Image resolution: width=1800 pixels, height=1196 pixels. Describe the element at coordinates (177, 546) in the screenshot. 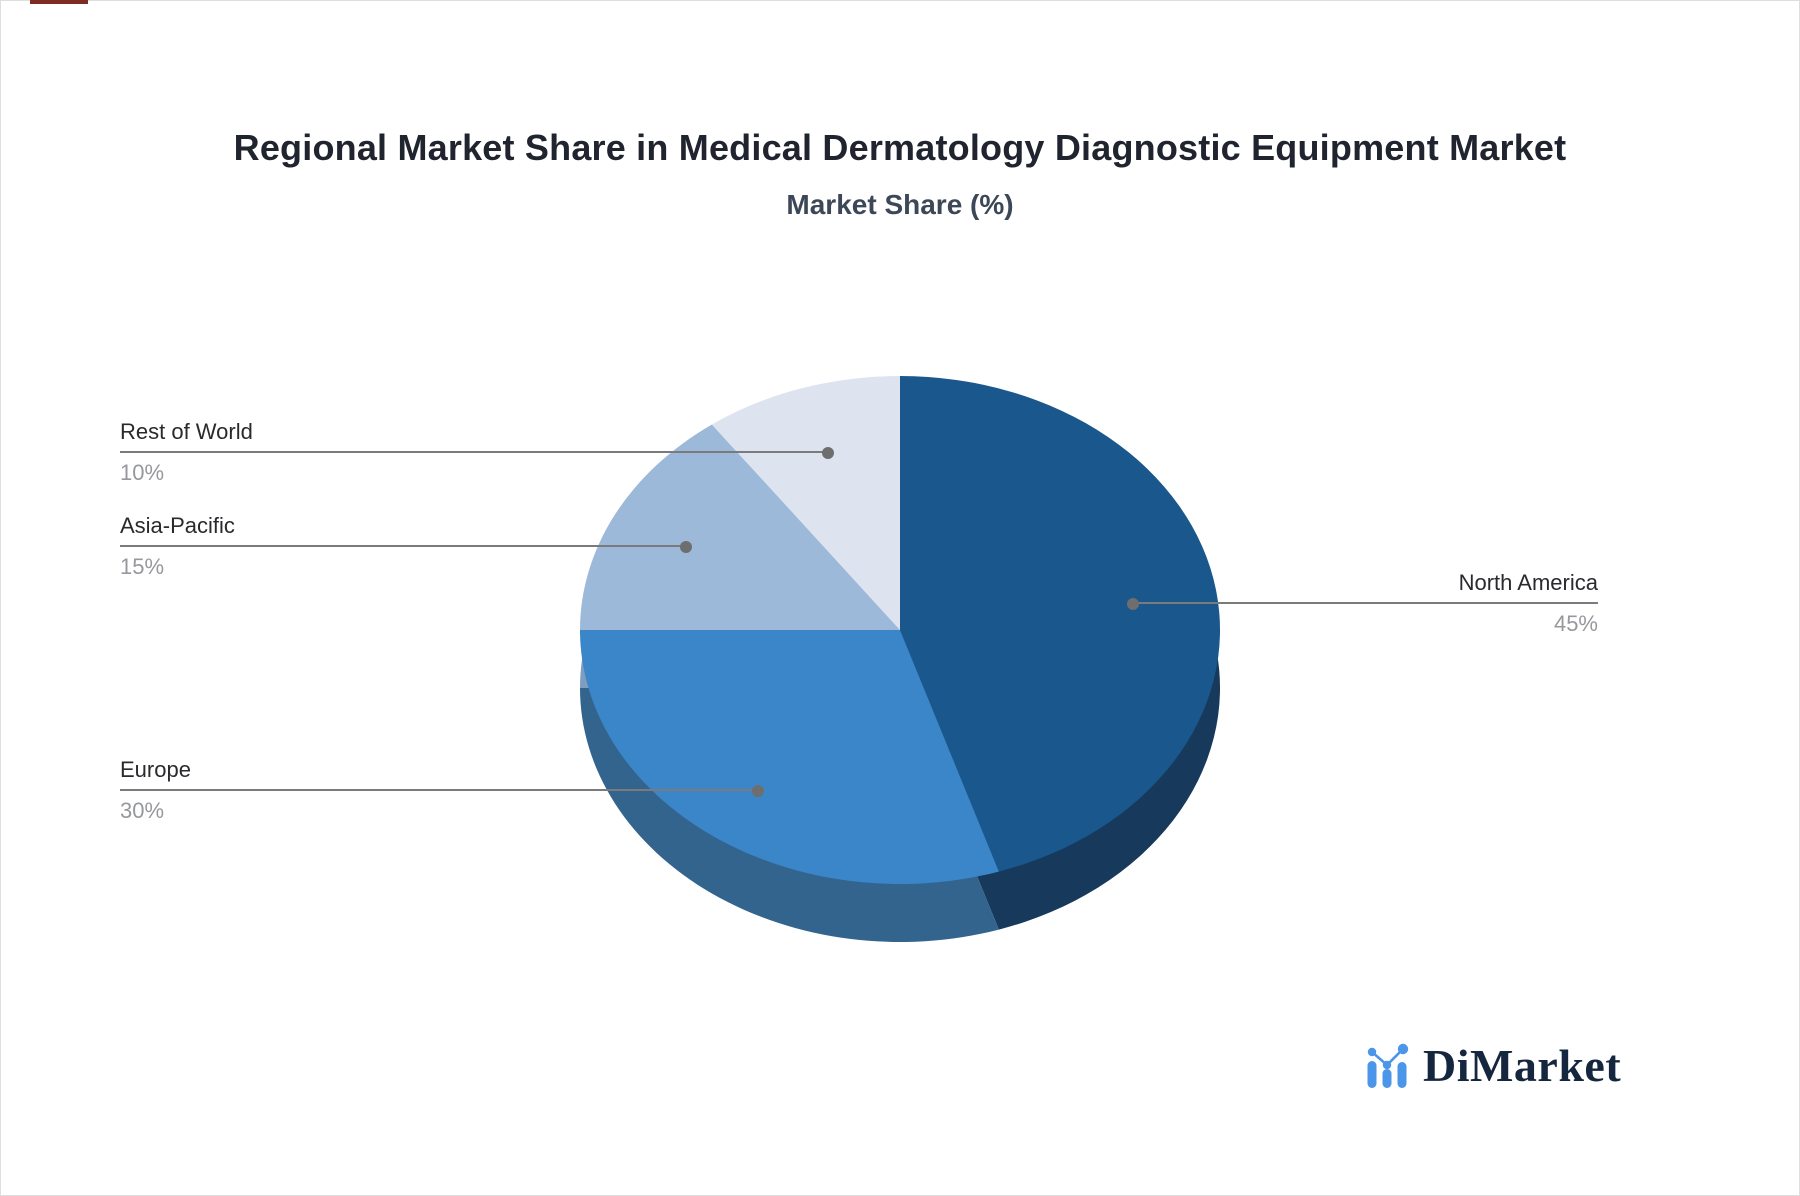

I see `pie-label-asia-pacific: Asia-Pacific 15%` at that location.